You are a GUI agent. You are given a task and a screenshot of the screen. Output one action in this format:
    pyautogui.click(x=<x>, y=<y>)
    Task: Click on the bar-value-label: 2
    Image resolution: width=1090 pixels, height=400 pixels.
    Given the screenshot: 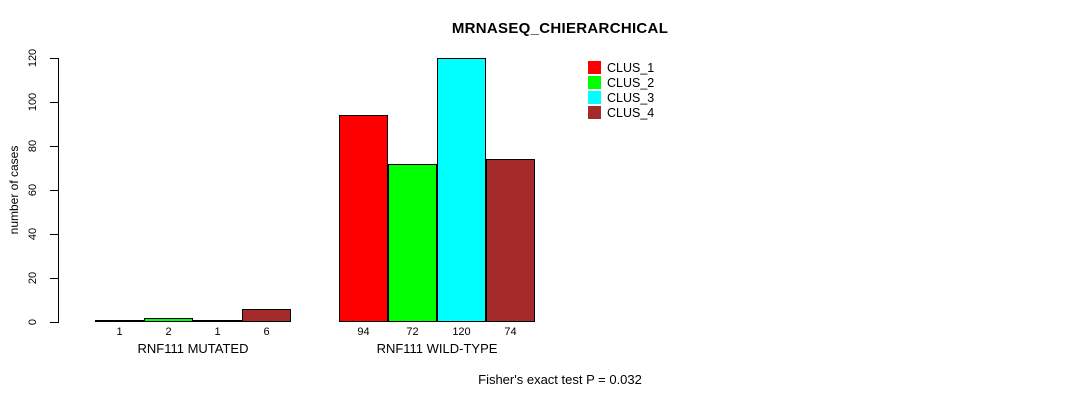 What is the action you would take?
    pyautogui.click(x=168, y=332)
    